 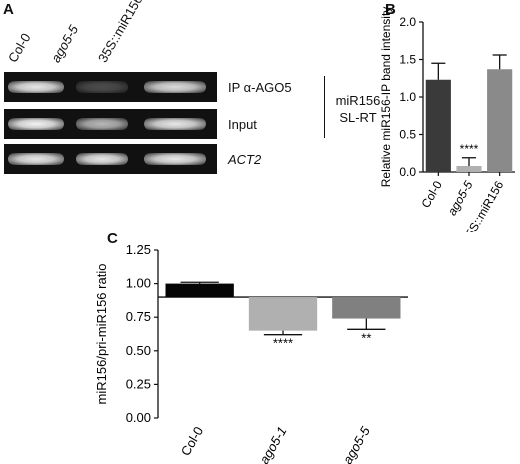 I want to click on y-tick-label: 0.50, so click(x=138, y=350).